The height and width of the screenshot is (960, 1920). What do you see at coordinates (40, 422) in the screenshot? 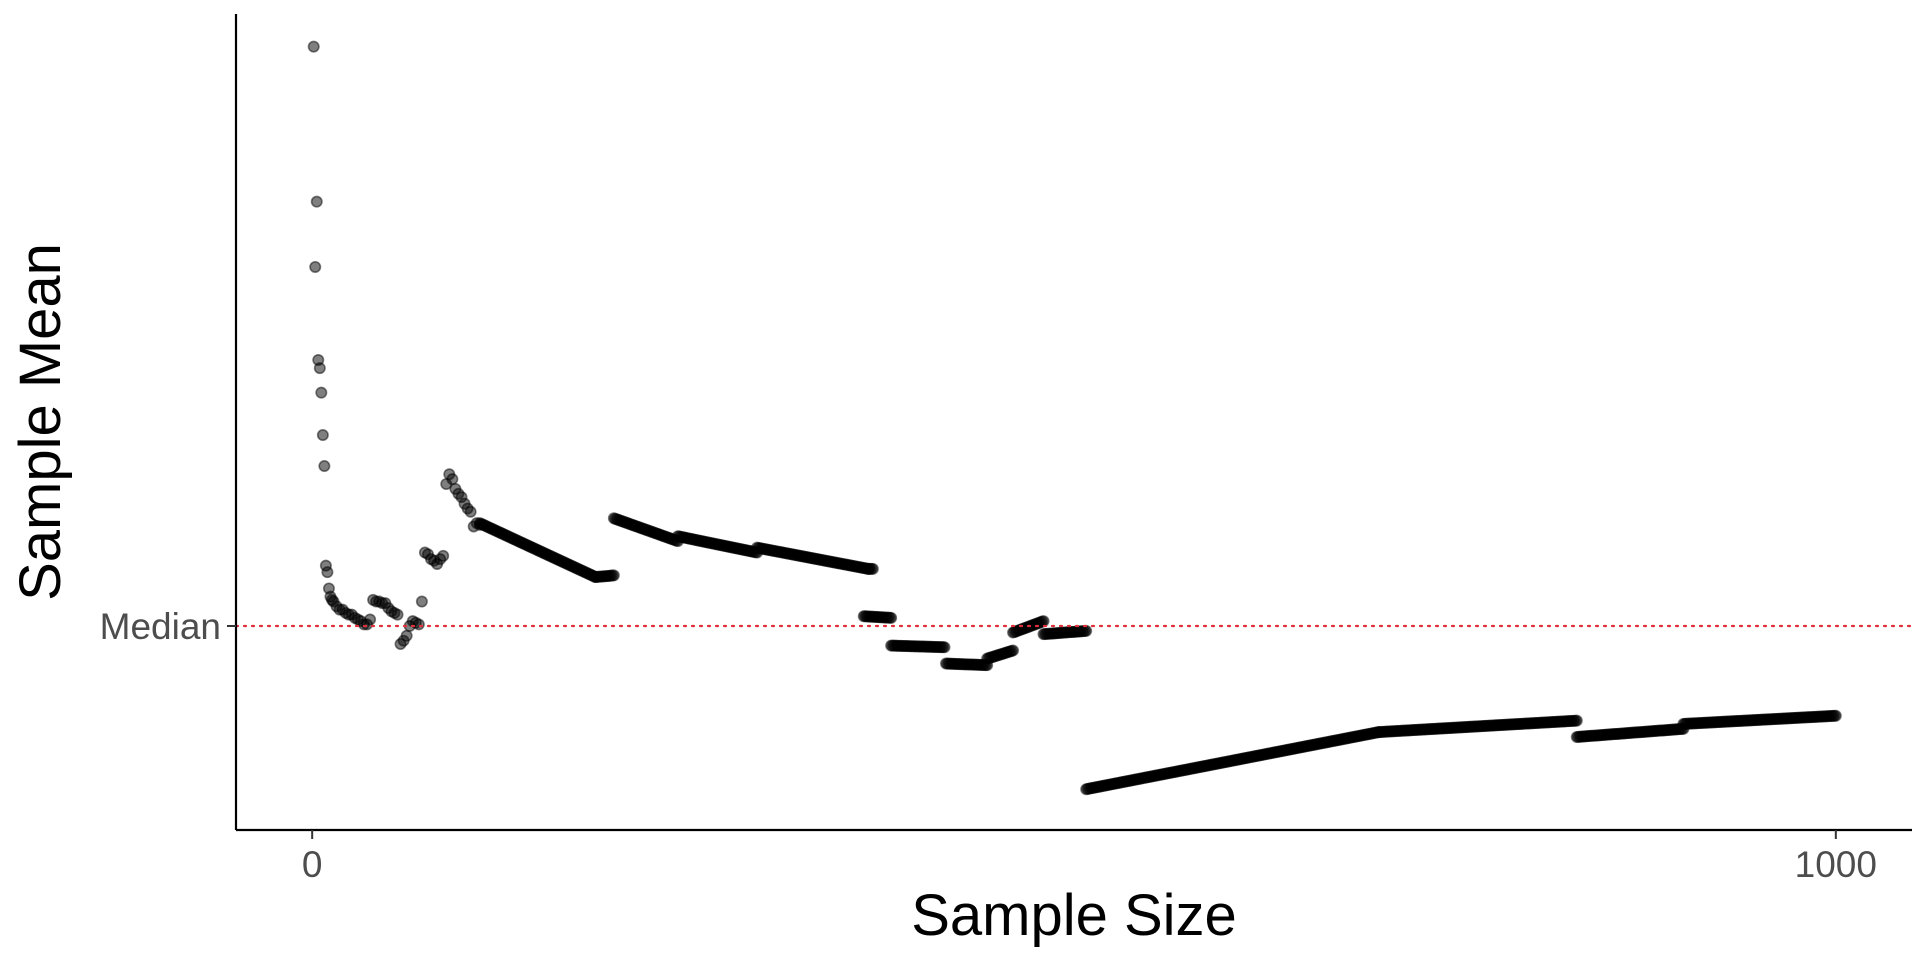
I see `y-axis-title: Sample Mean` at bounding box center [40, 422].